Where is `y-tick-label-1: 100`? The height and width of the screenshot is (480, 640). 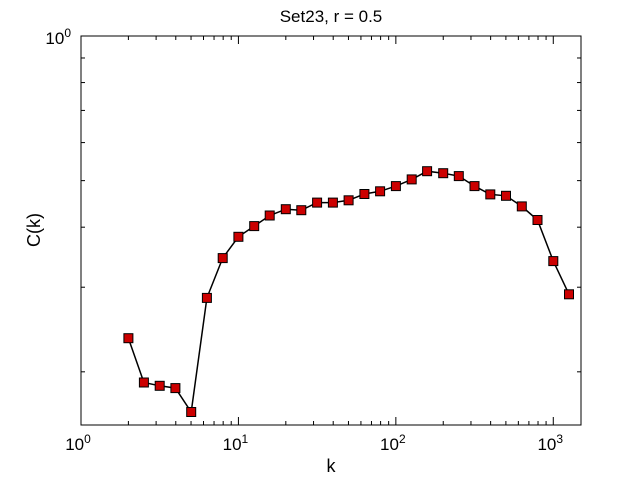 y-tick-label-1: 100 is located at coordinates (58, 37).